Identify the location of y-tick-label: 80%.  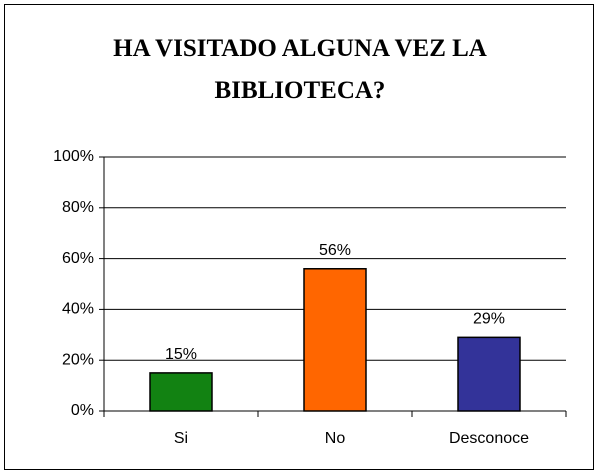
(78, 207).